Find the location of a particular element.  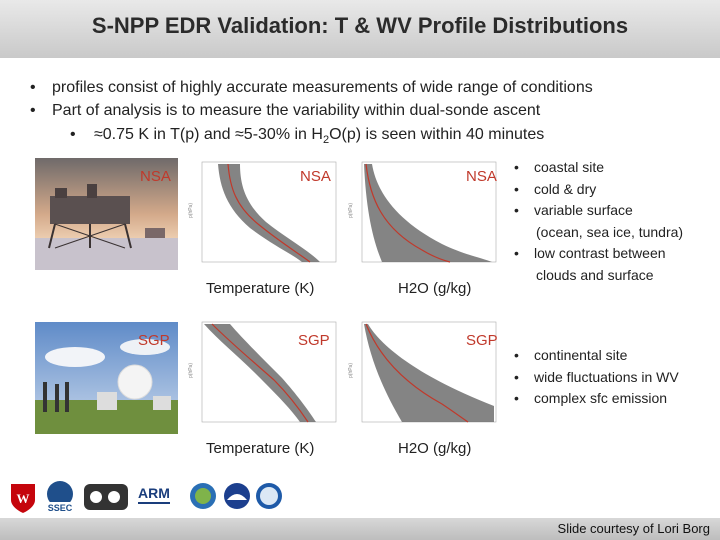

sgp-h2o-plot: p(hPa) is located at coordinates (421, 374).